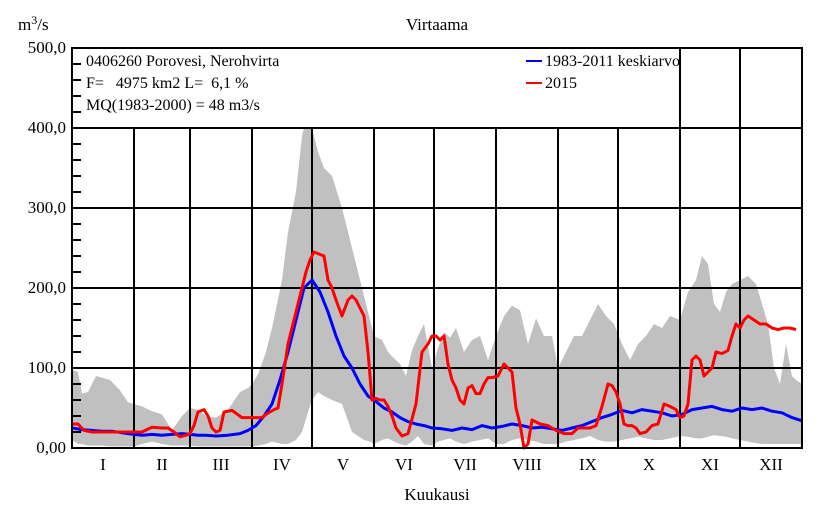  I want to click on y-tick-label: 200,0, so click(47, 287).